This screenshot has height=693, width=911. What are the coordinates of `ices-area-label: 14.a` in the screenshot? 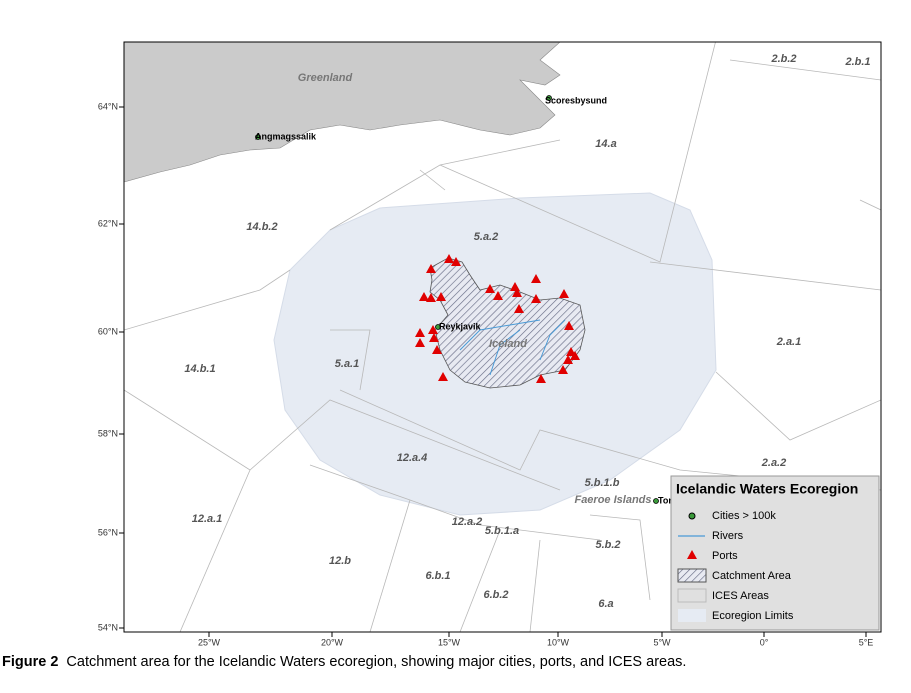 It's located at (605, 144).